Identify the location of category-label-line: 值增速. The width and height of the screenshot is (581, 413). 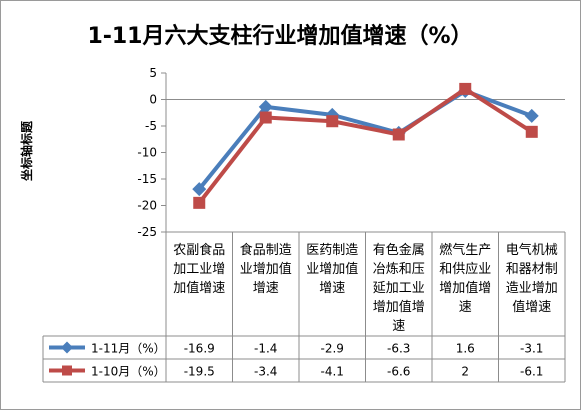
(531, 307).